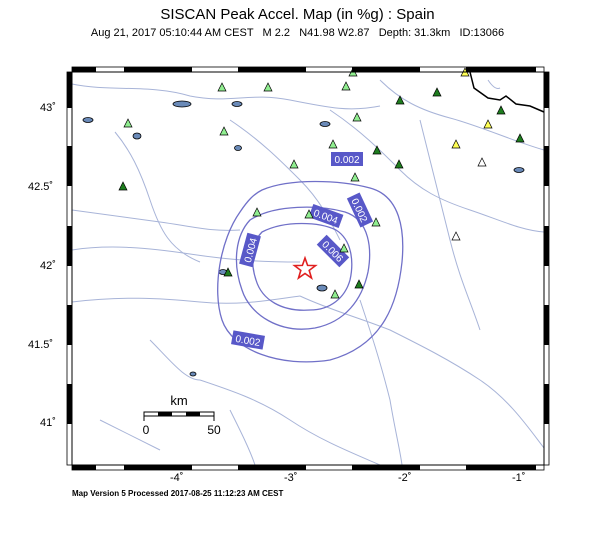 The image size is (595, 536). What do you see at coordinates (507, 92) in the screenshot?
I see `national-border` at bounding box center [507, 92].